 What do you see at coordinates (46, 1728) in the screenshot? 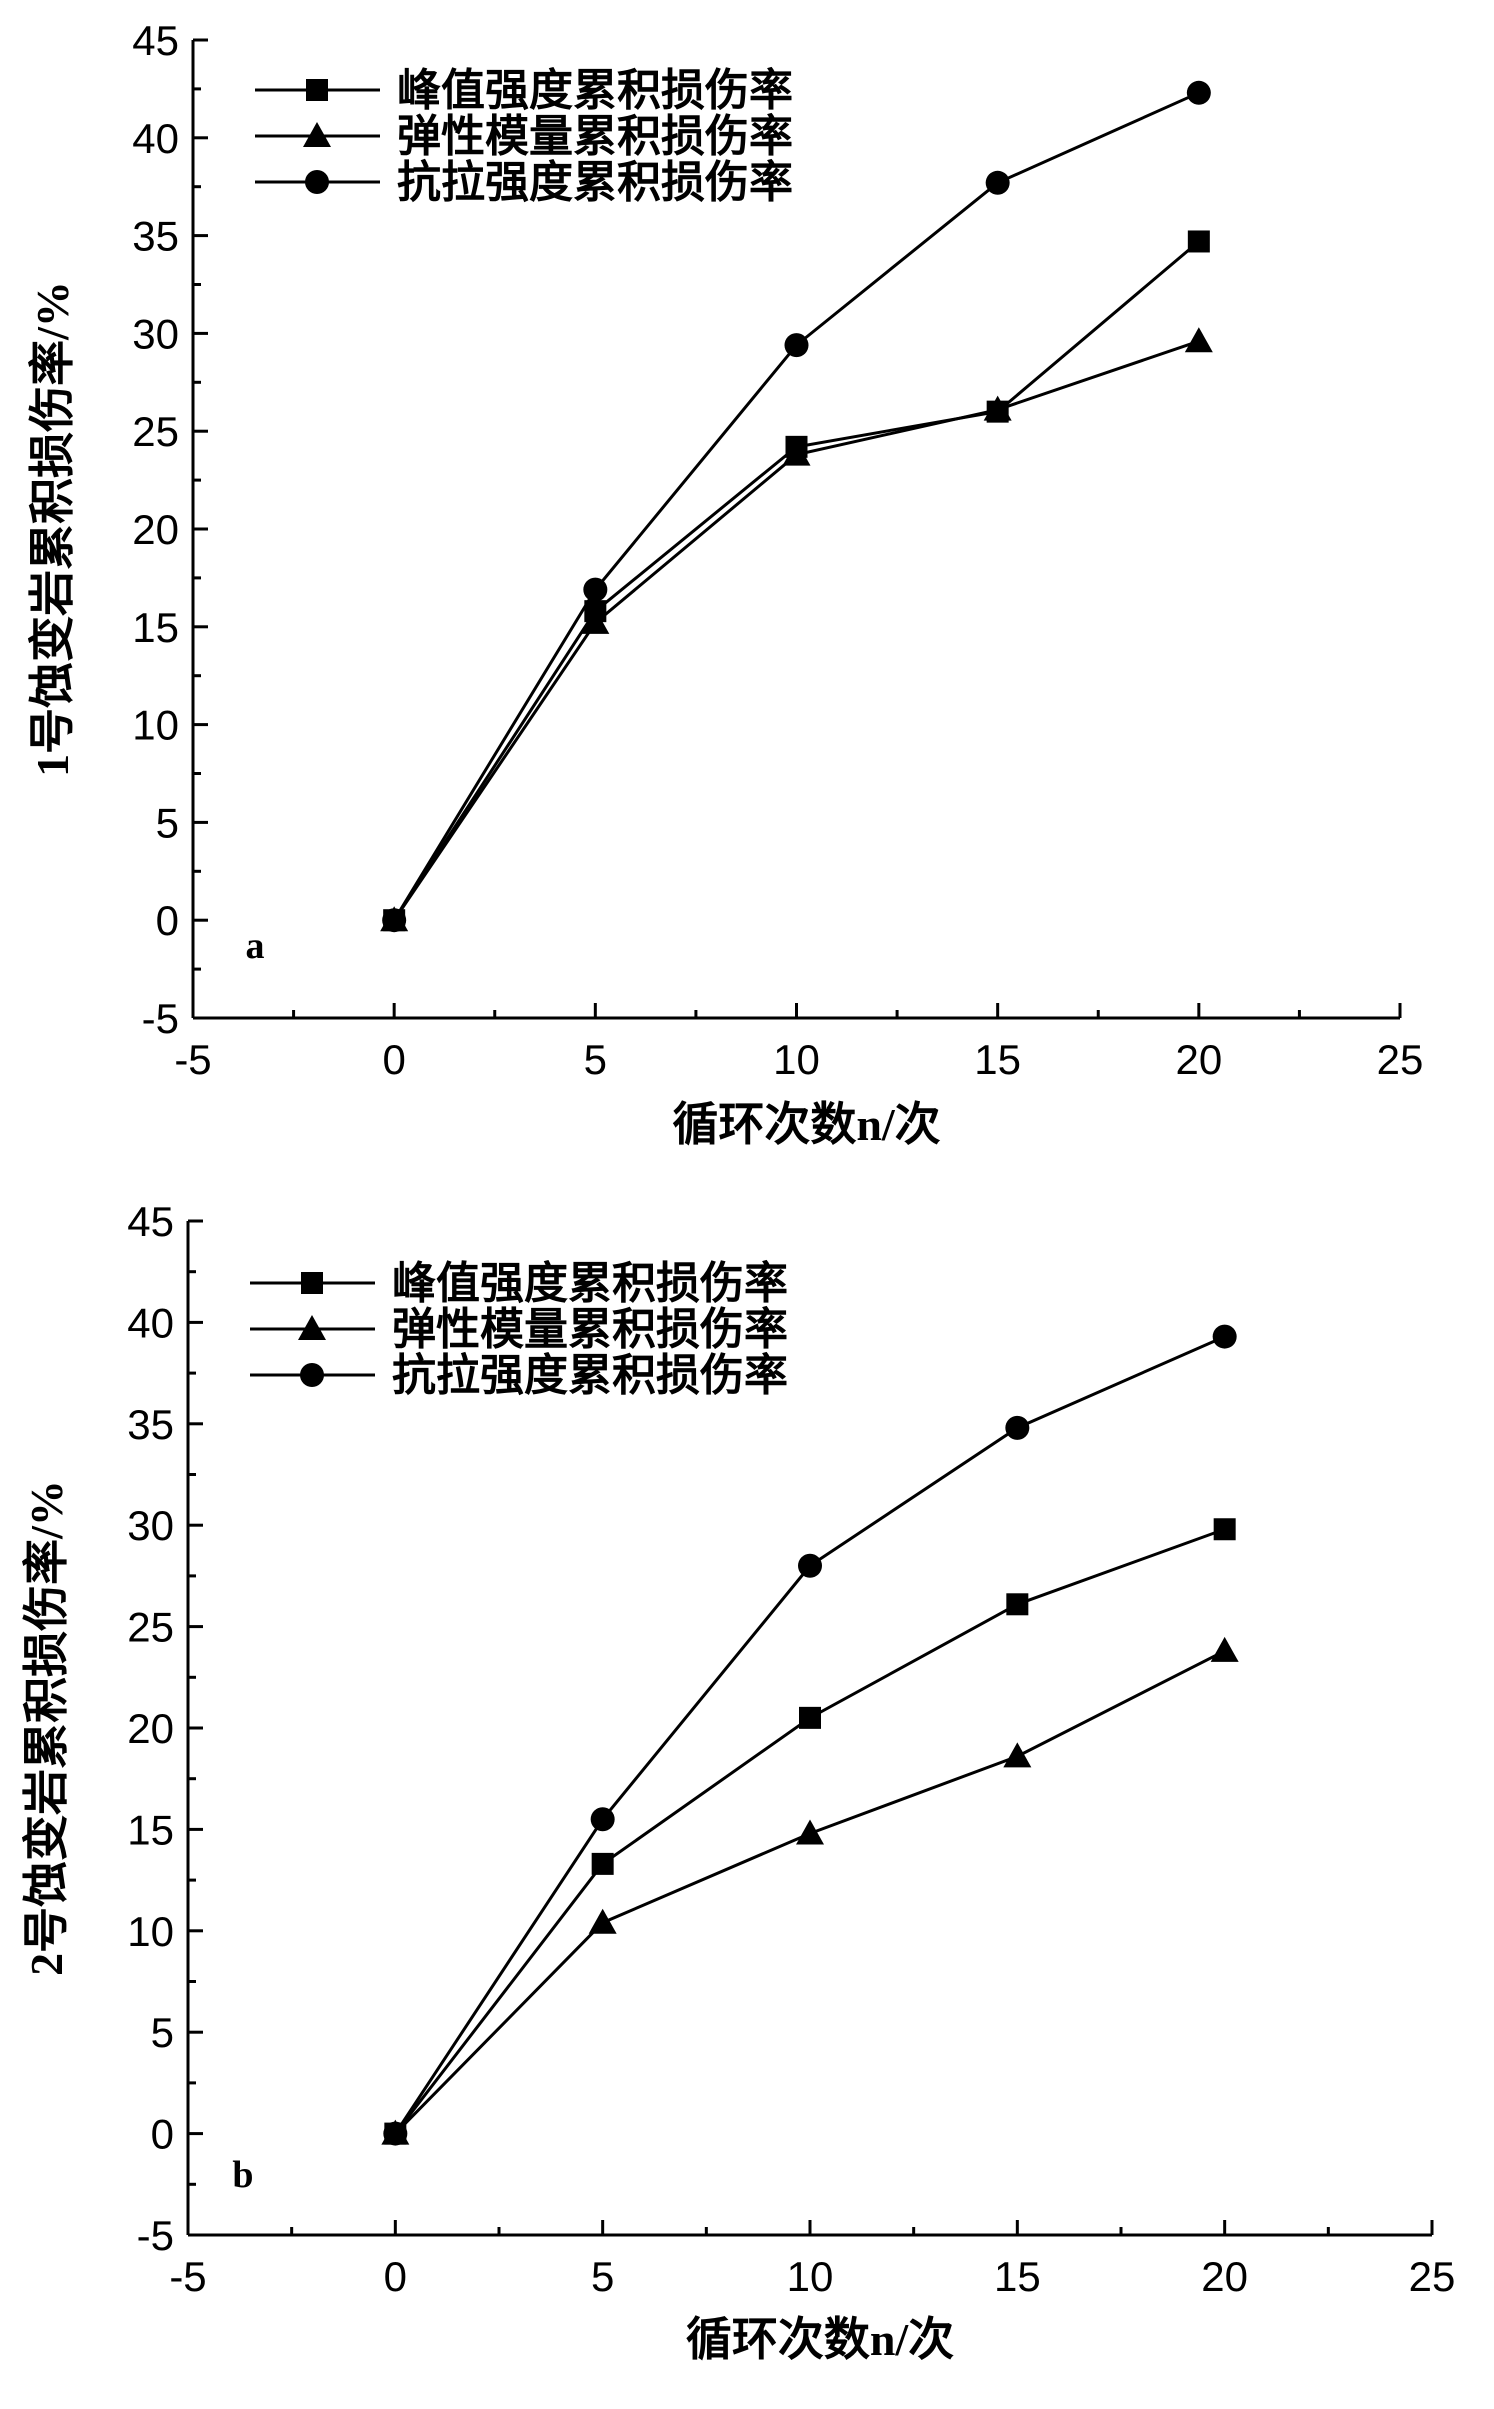
I see `y-axis-title: 2号蚀变岩累积损伤率/%` at bounding box center [46, 1728].